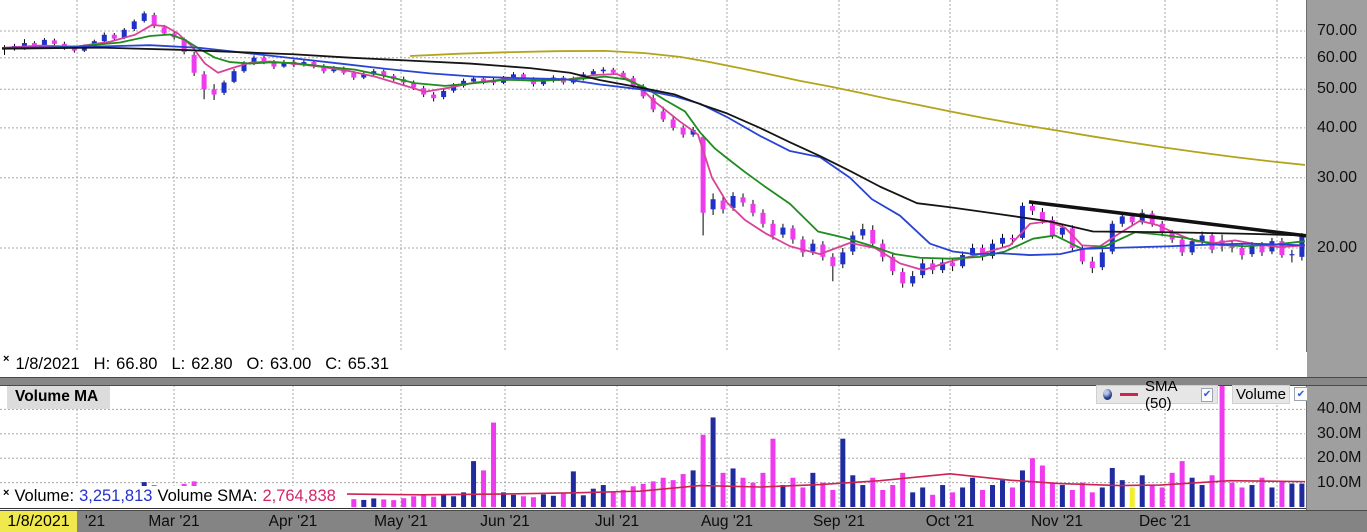 The image size is (1367, 532). Describe the element at coordinates (1169, 219) in the screenshot. I see `trendline` at that location.